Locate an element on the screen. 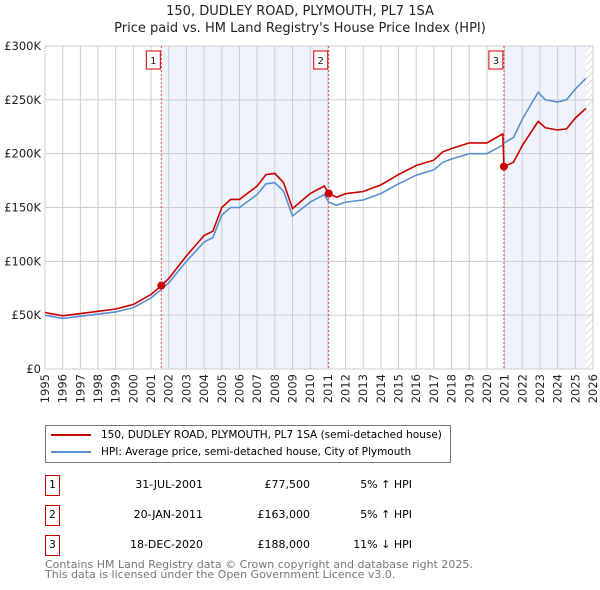  y-tick-label: £200K is located at coordinates (22, 154).